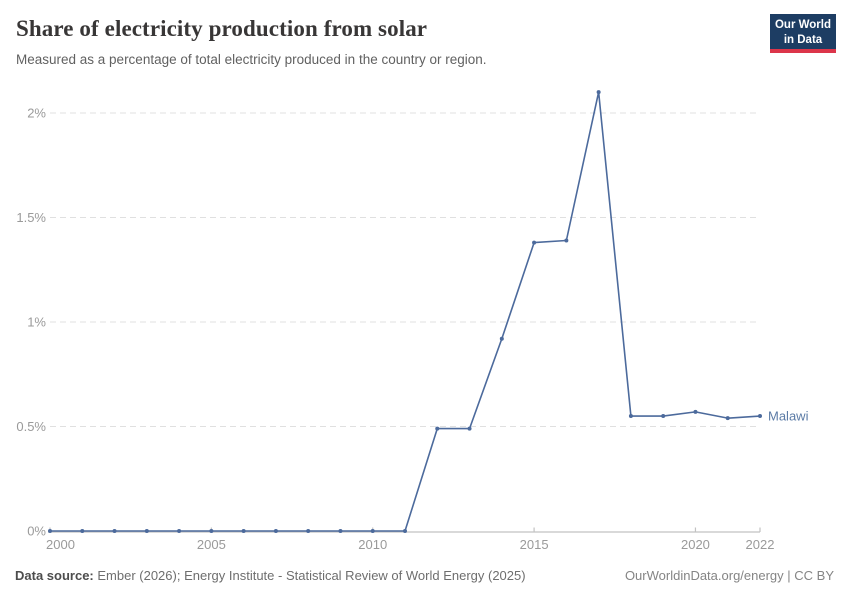  Describe the element at coordinates (31, 217) in the screenshot. I see `y-axis-label: 1.5%` at that location.